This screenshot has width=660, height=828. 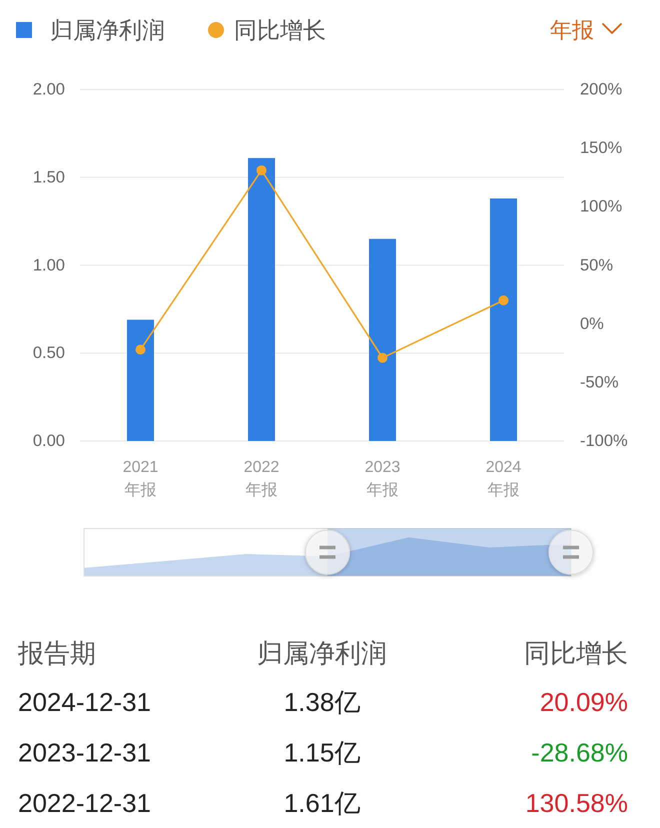 I want to click on text: 1.61亿, so click(x=322, y=803).